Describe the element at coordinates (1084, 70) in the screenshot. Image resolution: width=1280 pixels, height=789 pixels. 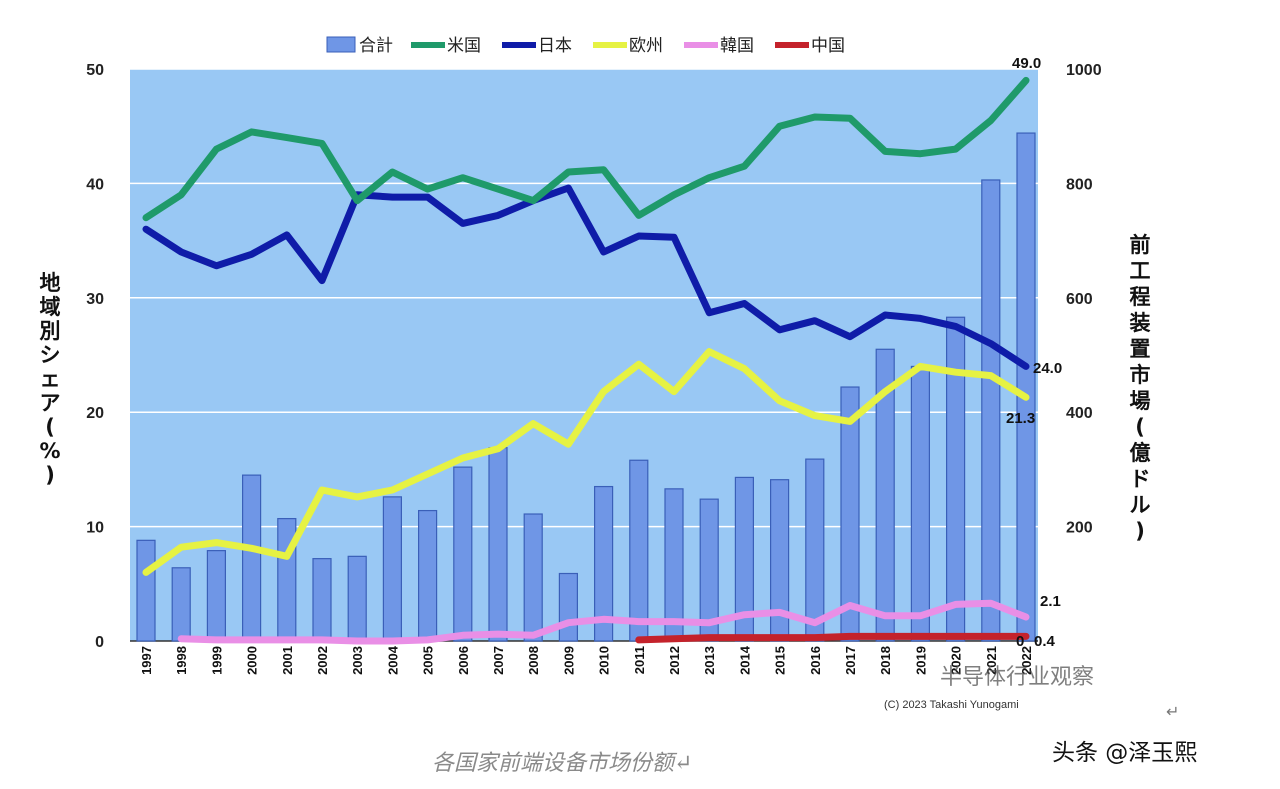
I see `right-tick-label: 1000` at that location.